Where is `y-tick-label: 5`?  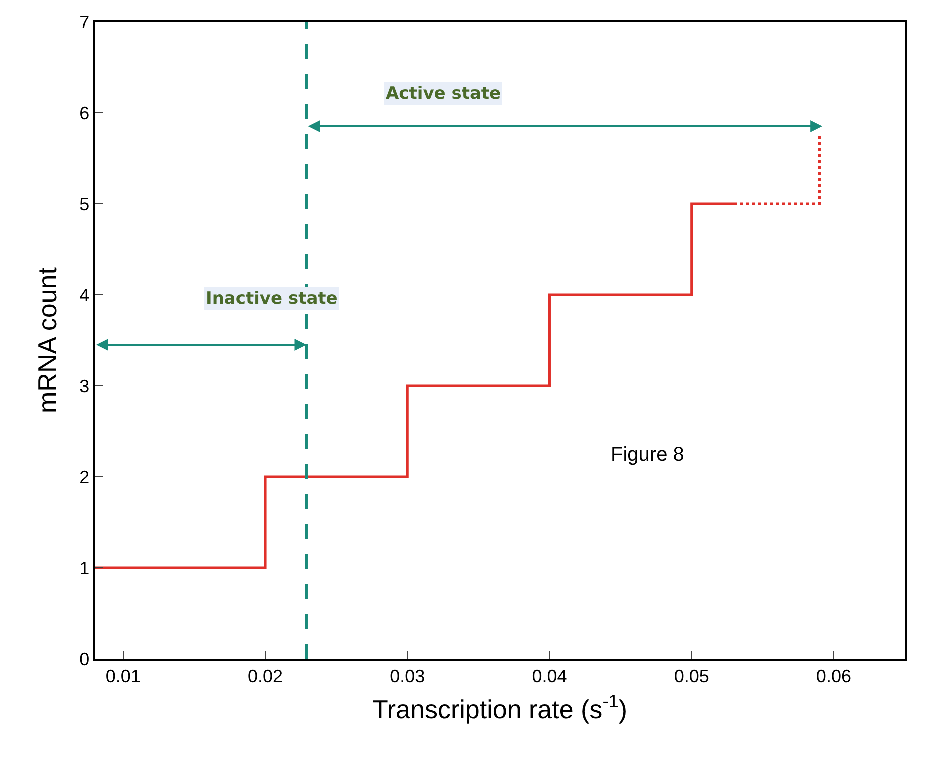
y-tick-label: 5 is located at coordinates (85, 204).